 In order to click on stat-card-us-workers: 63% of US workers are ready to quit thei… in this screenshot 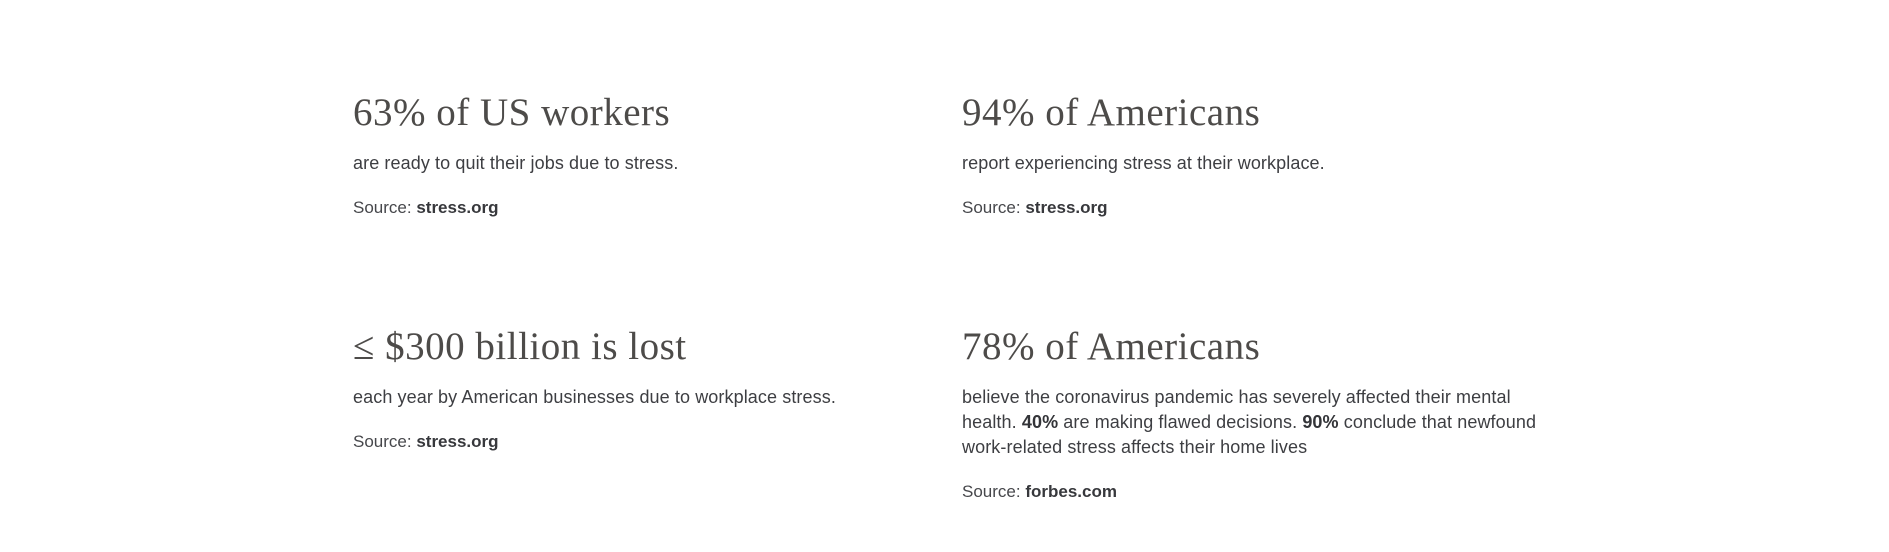, I will do `click(653, 154)`.